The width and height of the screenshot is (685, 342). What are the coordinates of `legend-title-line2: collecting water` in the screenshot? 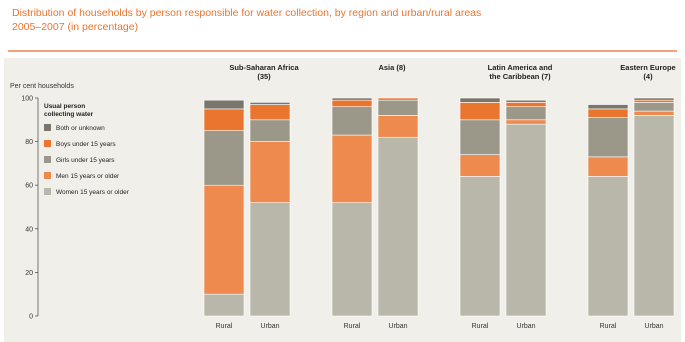 It's located at (69, 114).